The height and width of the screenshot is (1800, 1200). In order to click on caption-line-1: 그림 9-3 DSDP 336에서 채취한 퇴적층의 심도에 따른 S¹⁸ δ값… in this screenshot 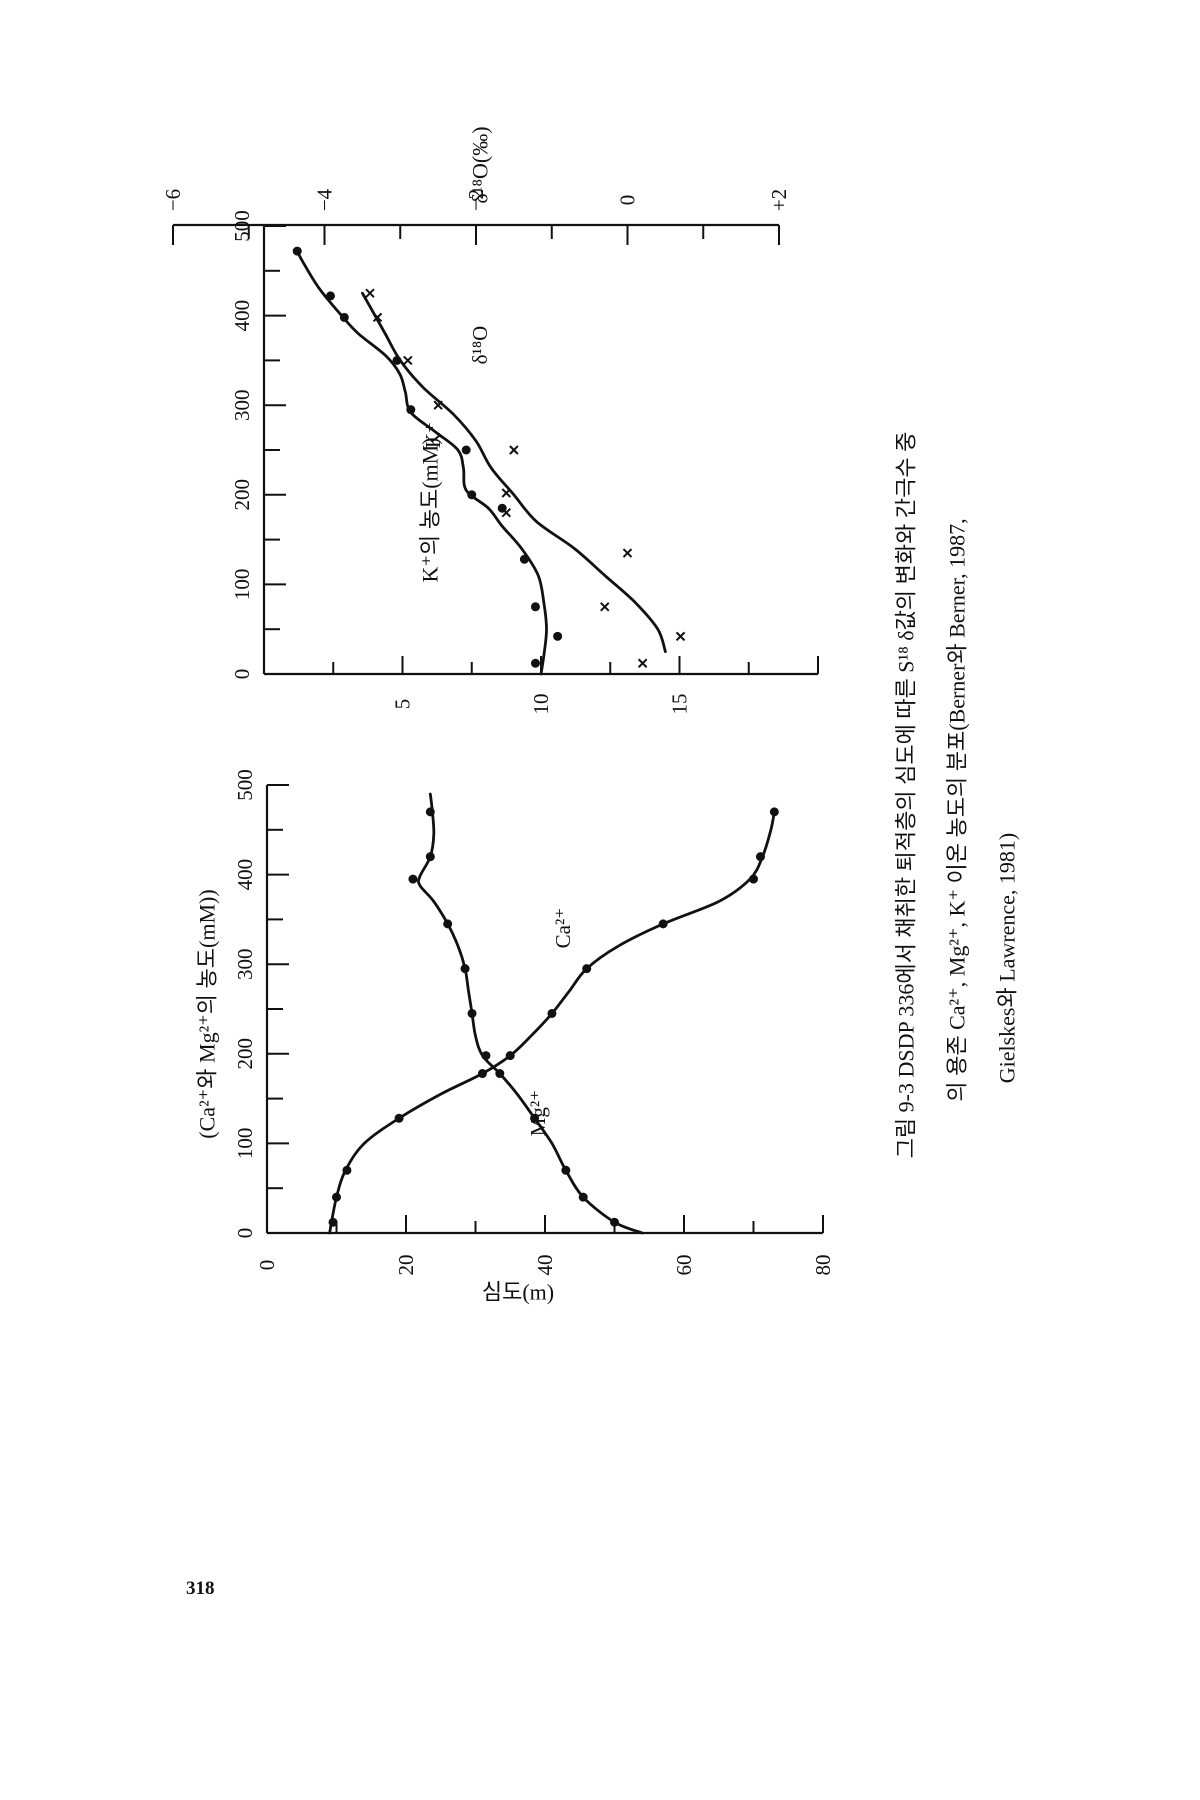, I will do `click(906, 795)`.